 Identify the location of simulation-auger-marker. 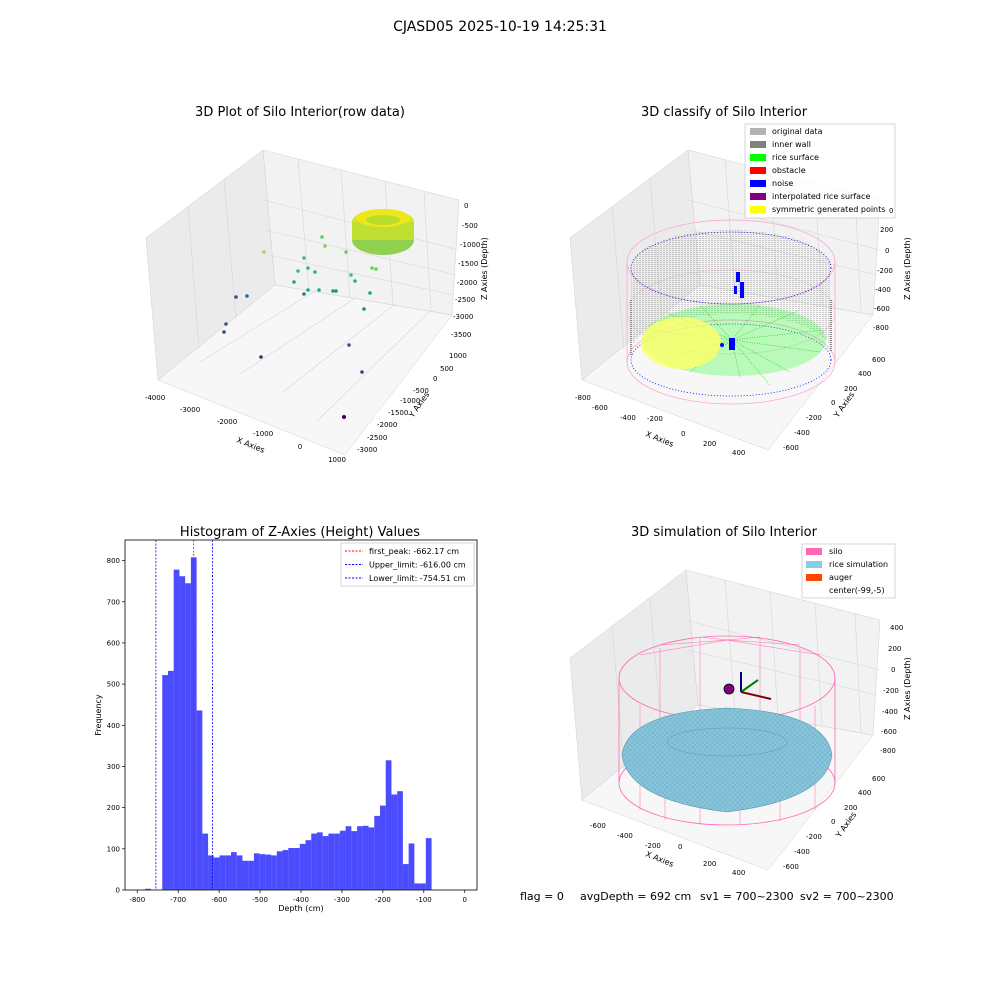
(747, 686).